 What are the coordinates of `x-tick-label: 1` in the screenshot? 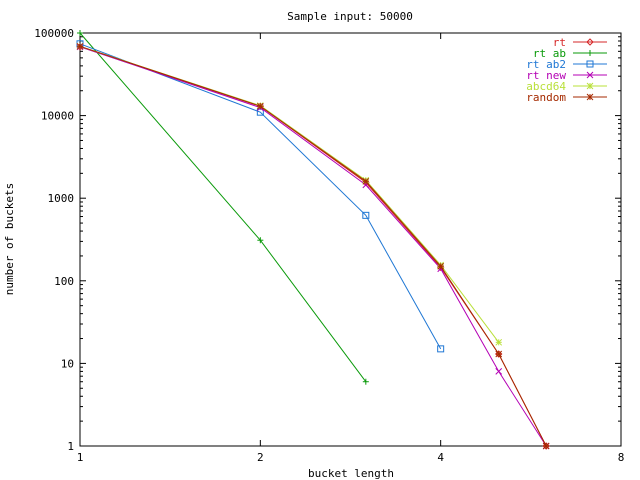 It's located at (80, 457).